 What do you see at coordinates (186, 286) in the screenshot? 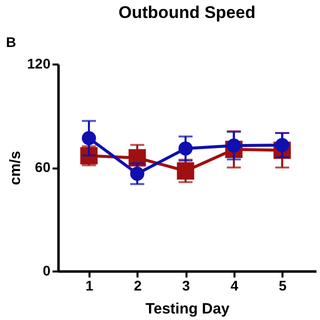
I see `x-tick-label: 3` at bounding box center [186, 286].